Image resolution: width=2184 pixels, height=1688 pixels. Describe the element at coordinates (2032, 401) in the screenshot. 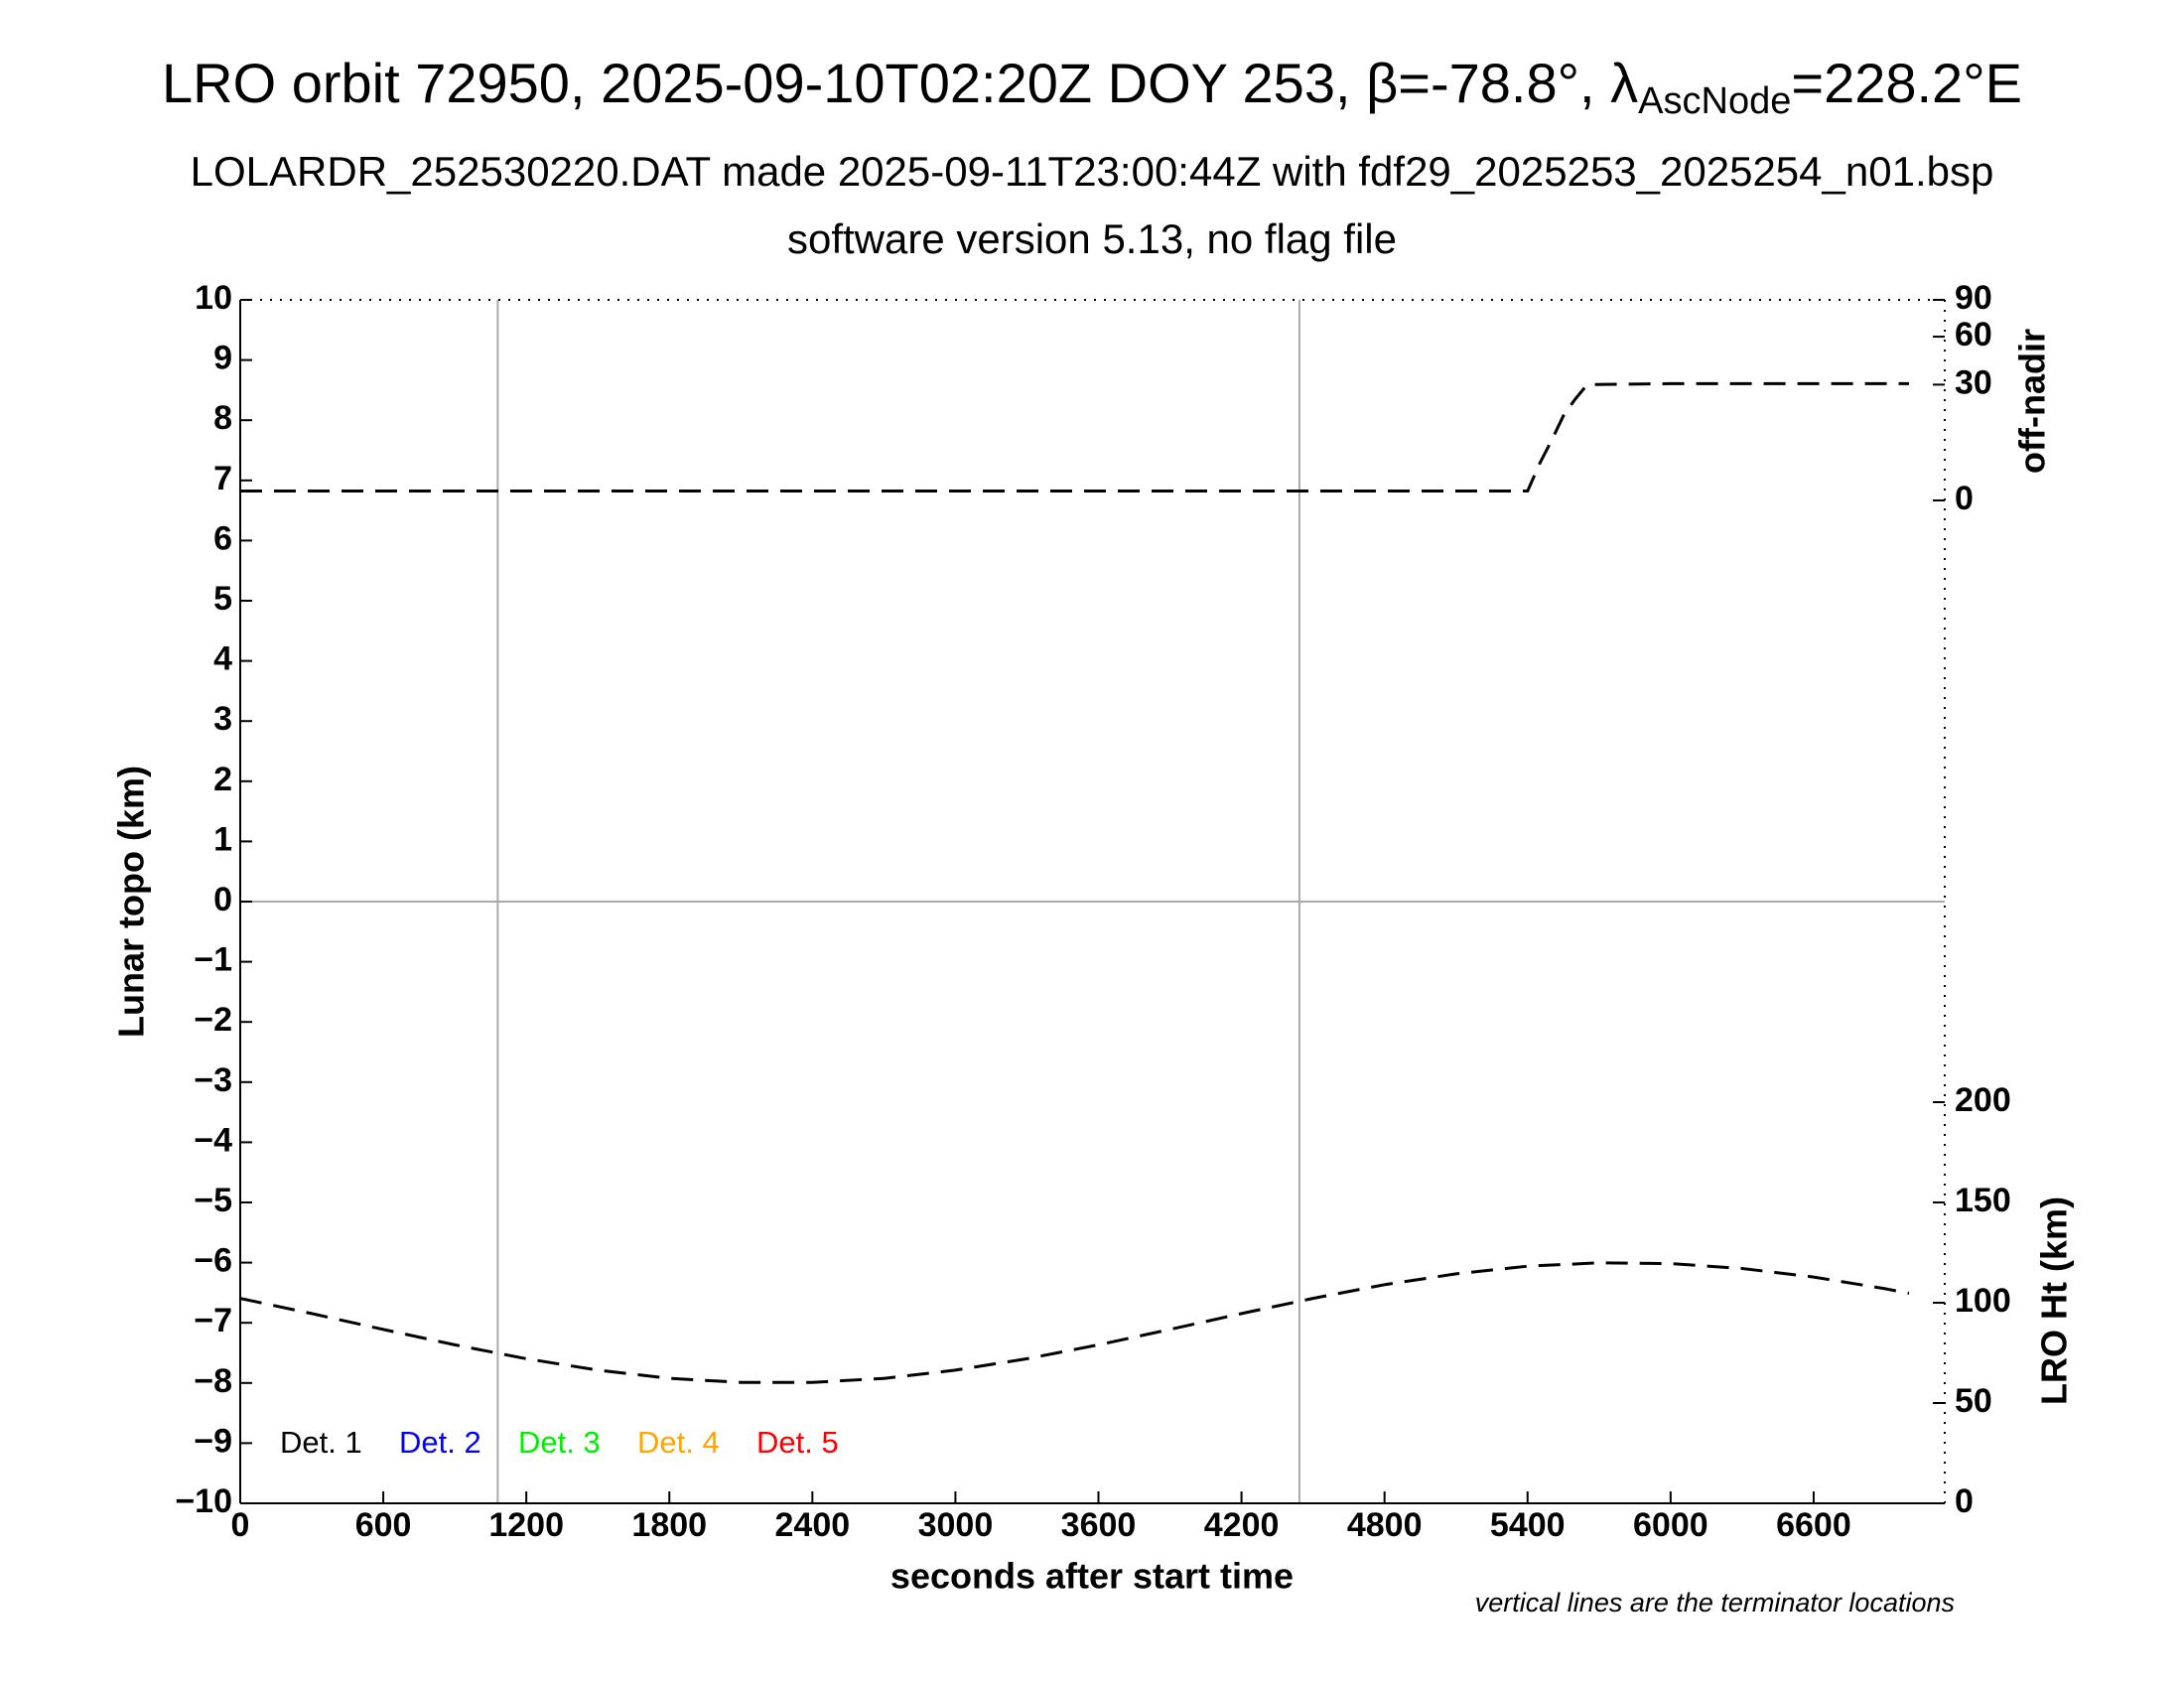

I see `y2-axis-label: off-nadir` at that location.